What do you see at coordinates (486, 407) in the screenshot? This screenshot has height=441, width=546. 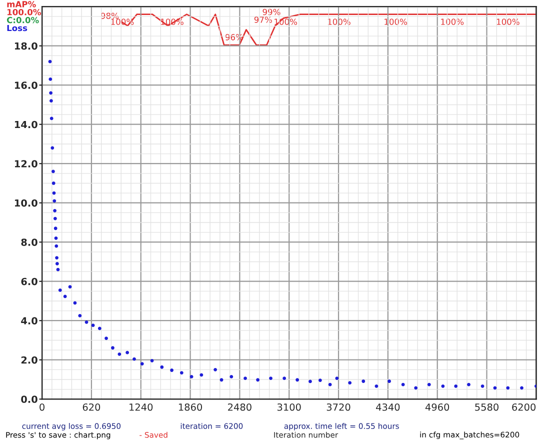 I see `x-tick-label: 5580` at bounding box center [486, 407].